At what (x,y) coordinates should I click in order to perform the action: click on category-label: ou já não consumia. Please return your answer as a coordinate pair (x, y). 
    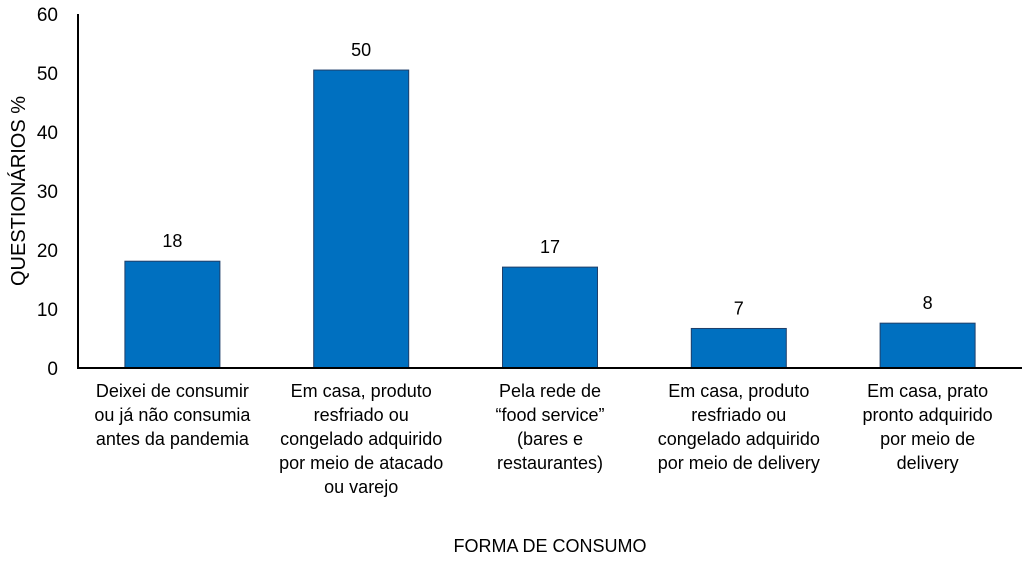
    Looking at the image, I should click on (172, 415).